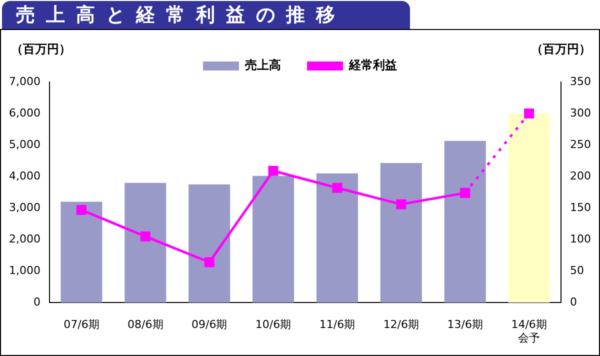  I want to click on y-tick-label: 3,000, so click(24, 207).